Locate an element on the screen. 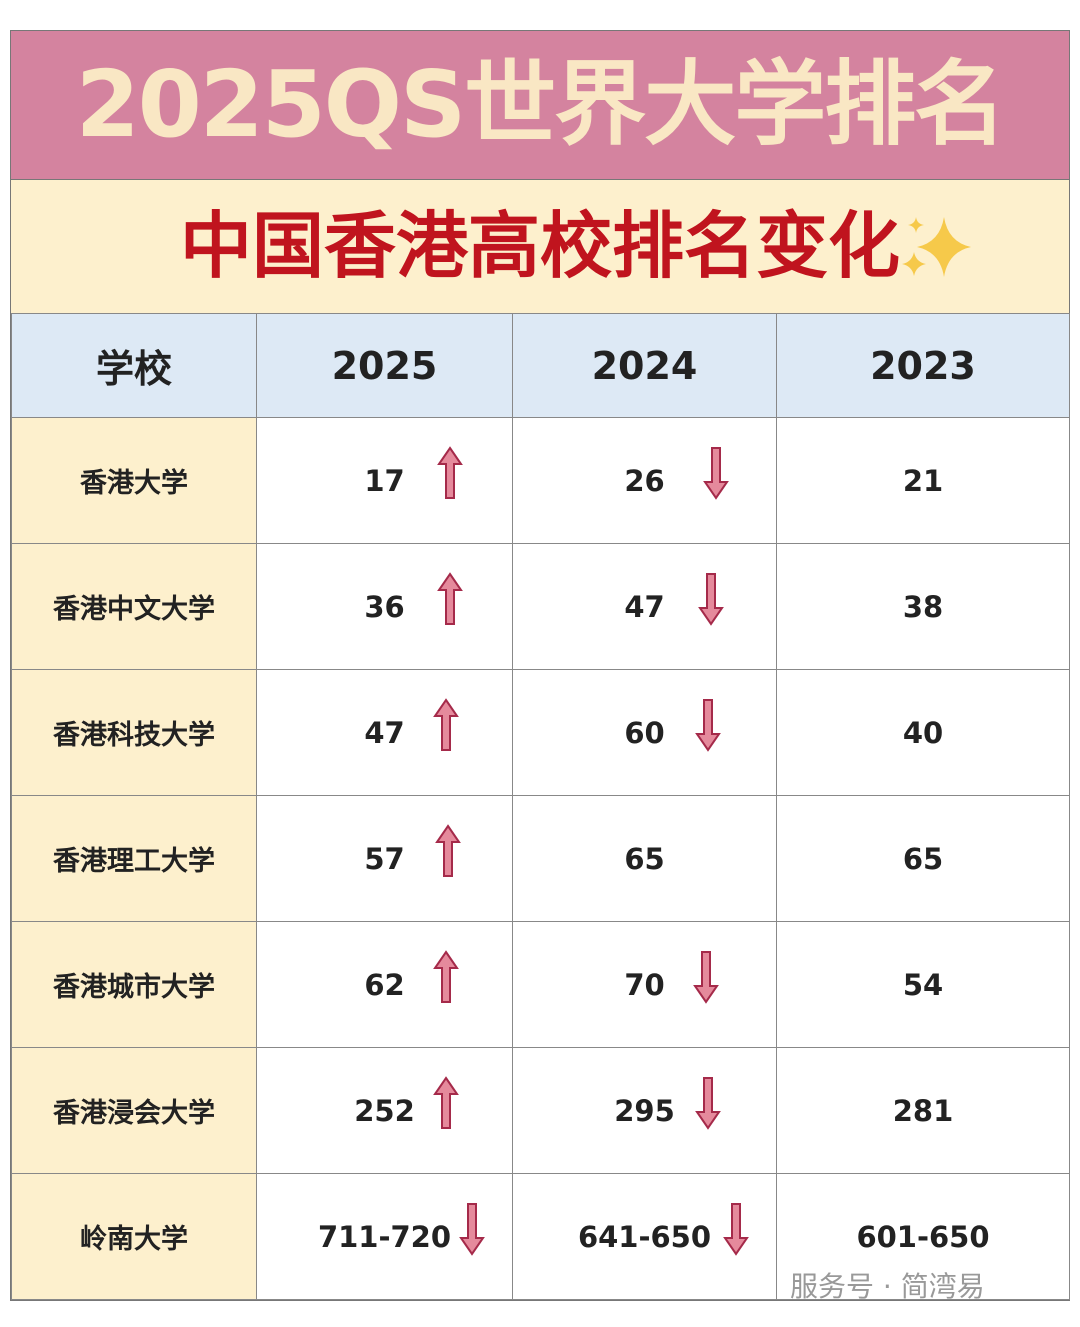 The image size is (1080, 1327). rank-value: 17 is located at coordinates (384, 480).